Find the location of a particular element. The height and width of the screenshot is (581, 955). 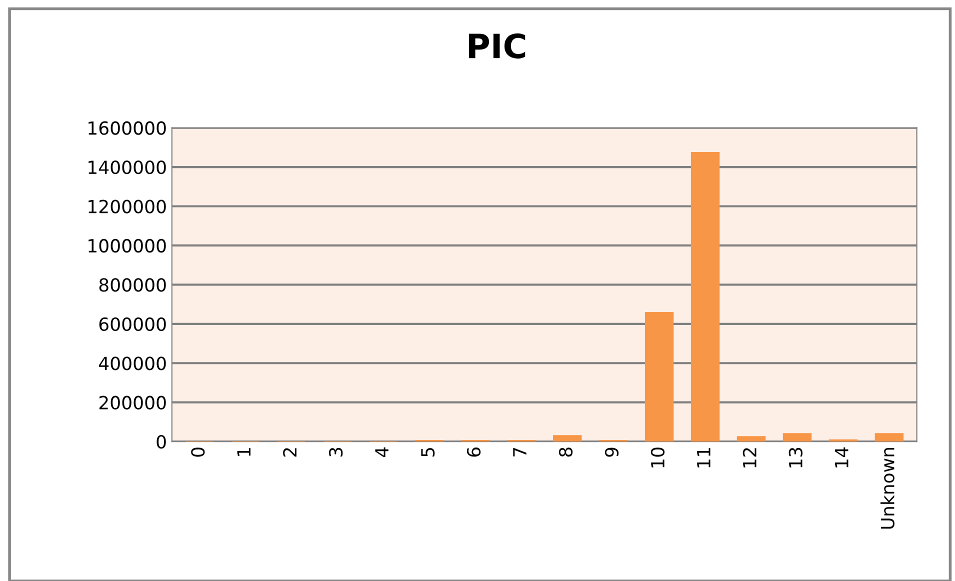

x-tick-label: 12 is located at coordinates (749, 458).